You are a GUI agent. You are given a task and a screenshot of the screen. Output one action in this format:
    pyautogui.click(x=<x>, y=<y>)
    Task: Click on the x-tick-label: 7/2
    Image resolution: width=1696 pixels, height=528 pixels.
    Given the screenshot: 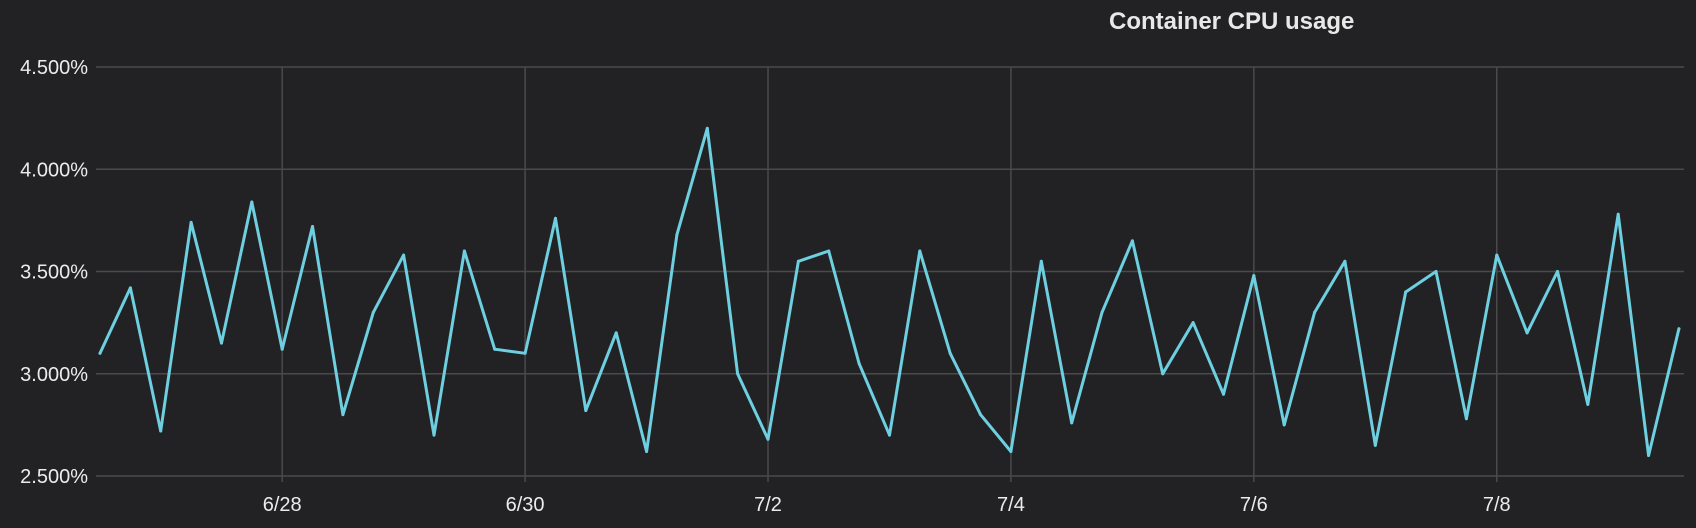 What is the action you would take?
    pyautogui.click(x=768, y=505)
    